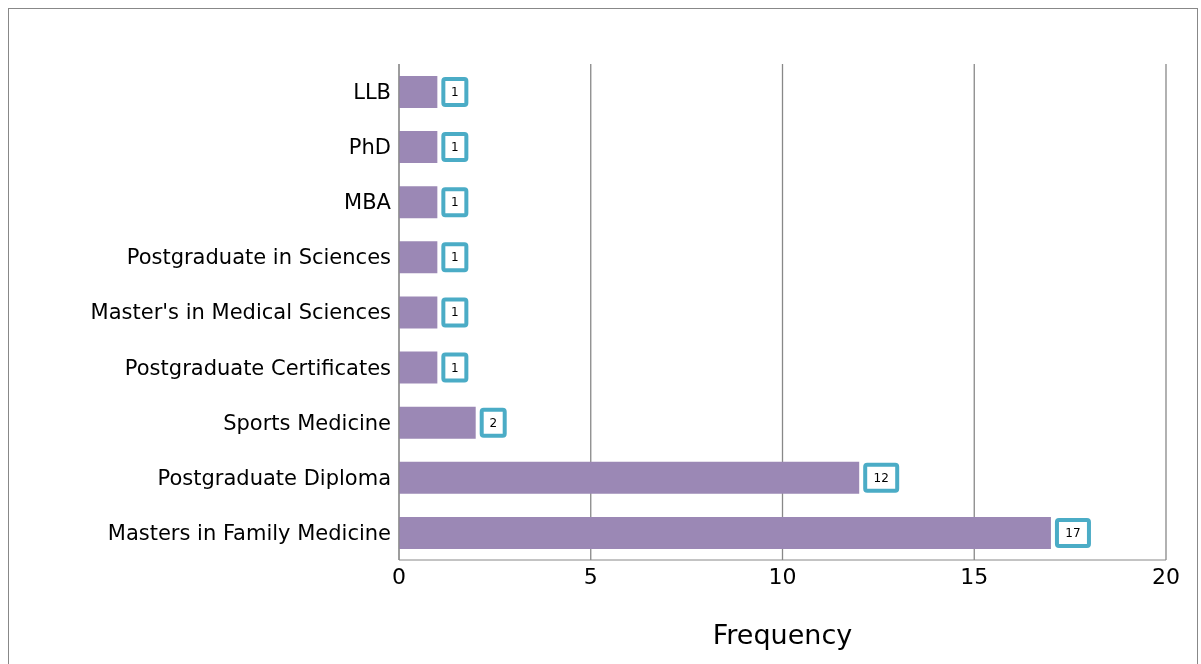 Image resolution: width=1201 pixels, height=664 pixels. Describe the element at coordinates (258, 257) in the screenshot. I see `y-tick-label: Postgraduate in Sciences` at that location.